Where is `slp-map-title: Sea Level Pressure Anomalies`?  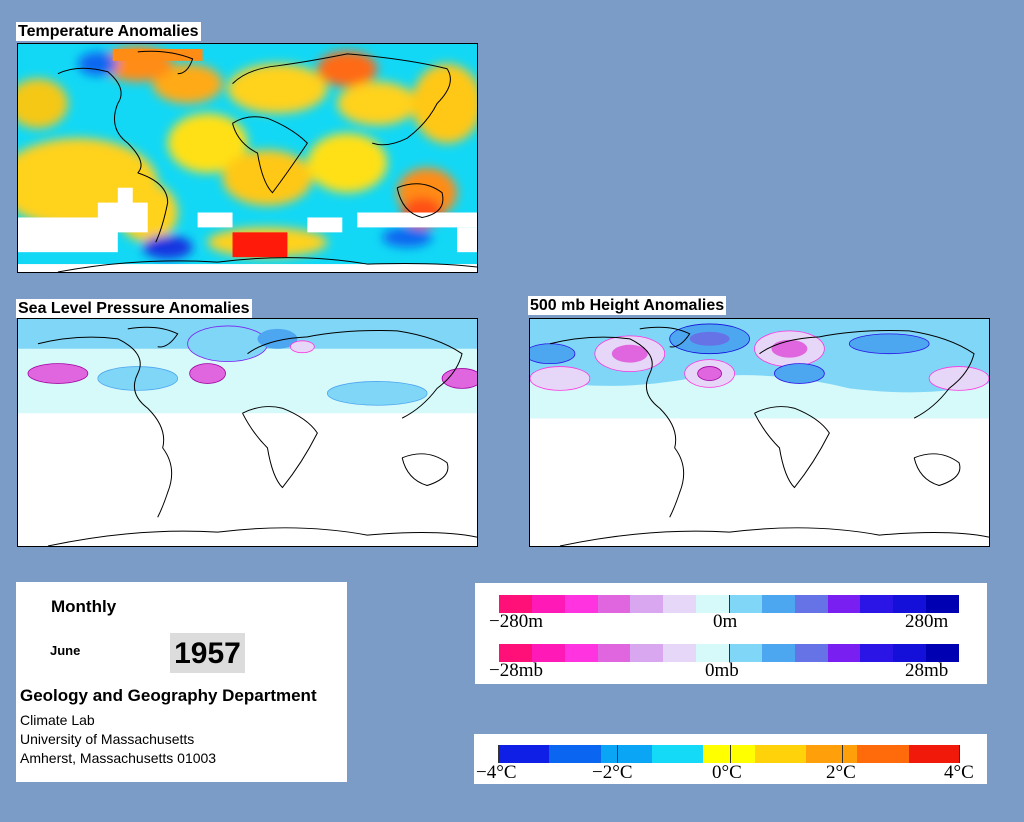
slp-map-title: Sea Level Pressure Anomalies is located at coordinates (134, 308).